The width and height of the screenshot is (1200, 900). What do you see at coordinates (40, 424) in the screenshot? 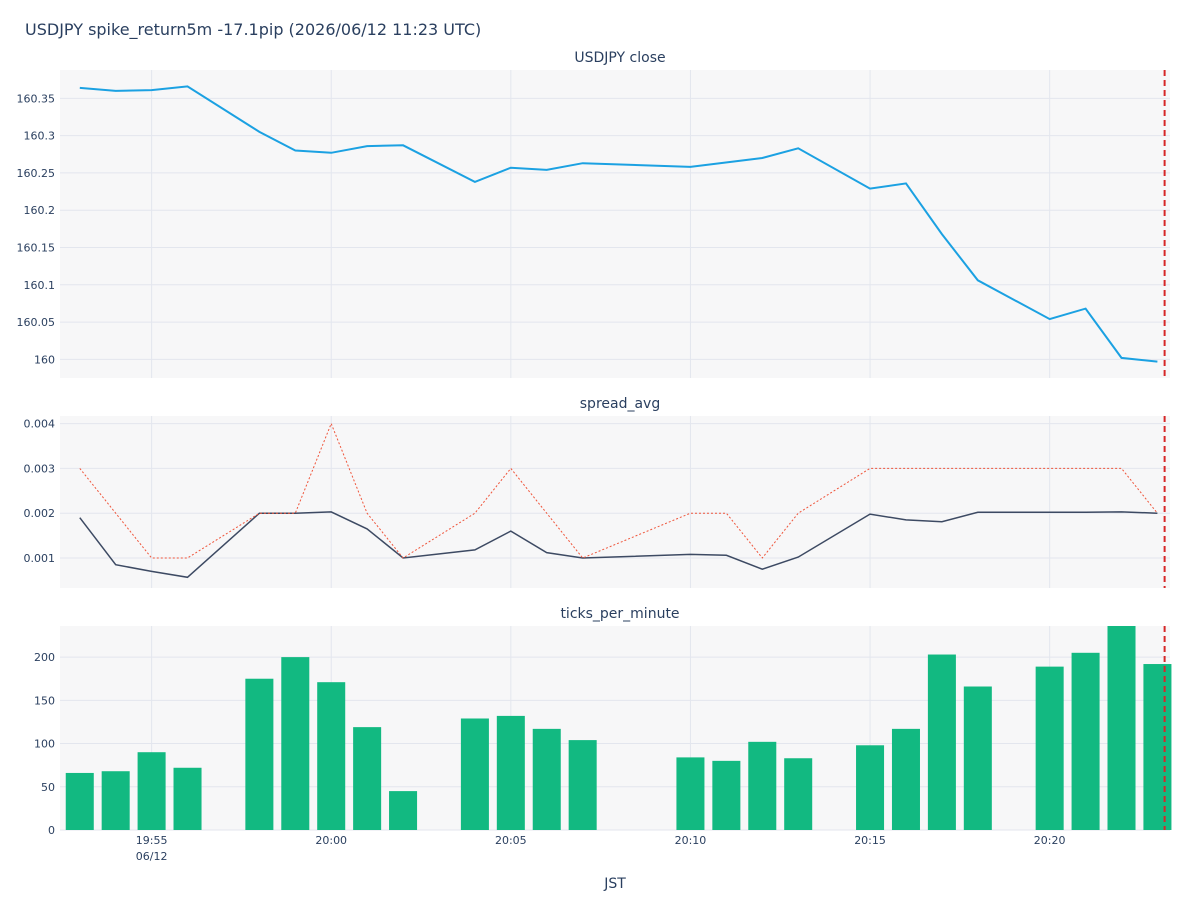
I see `y-tick-label: 0.004` at bounding box center [40, 424].